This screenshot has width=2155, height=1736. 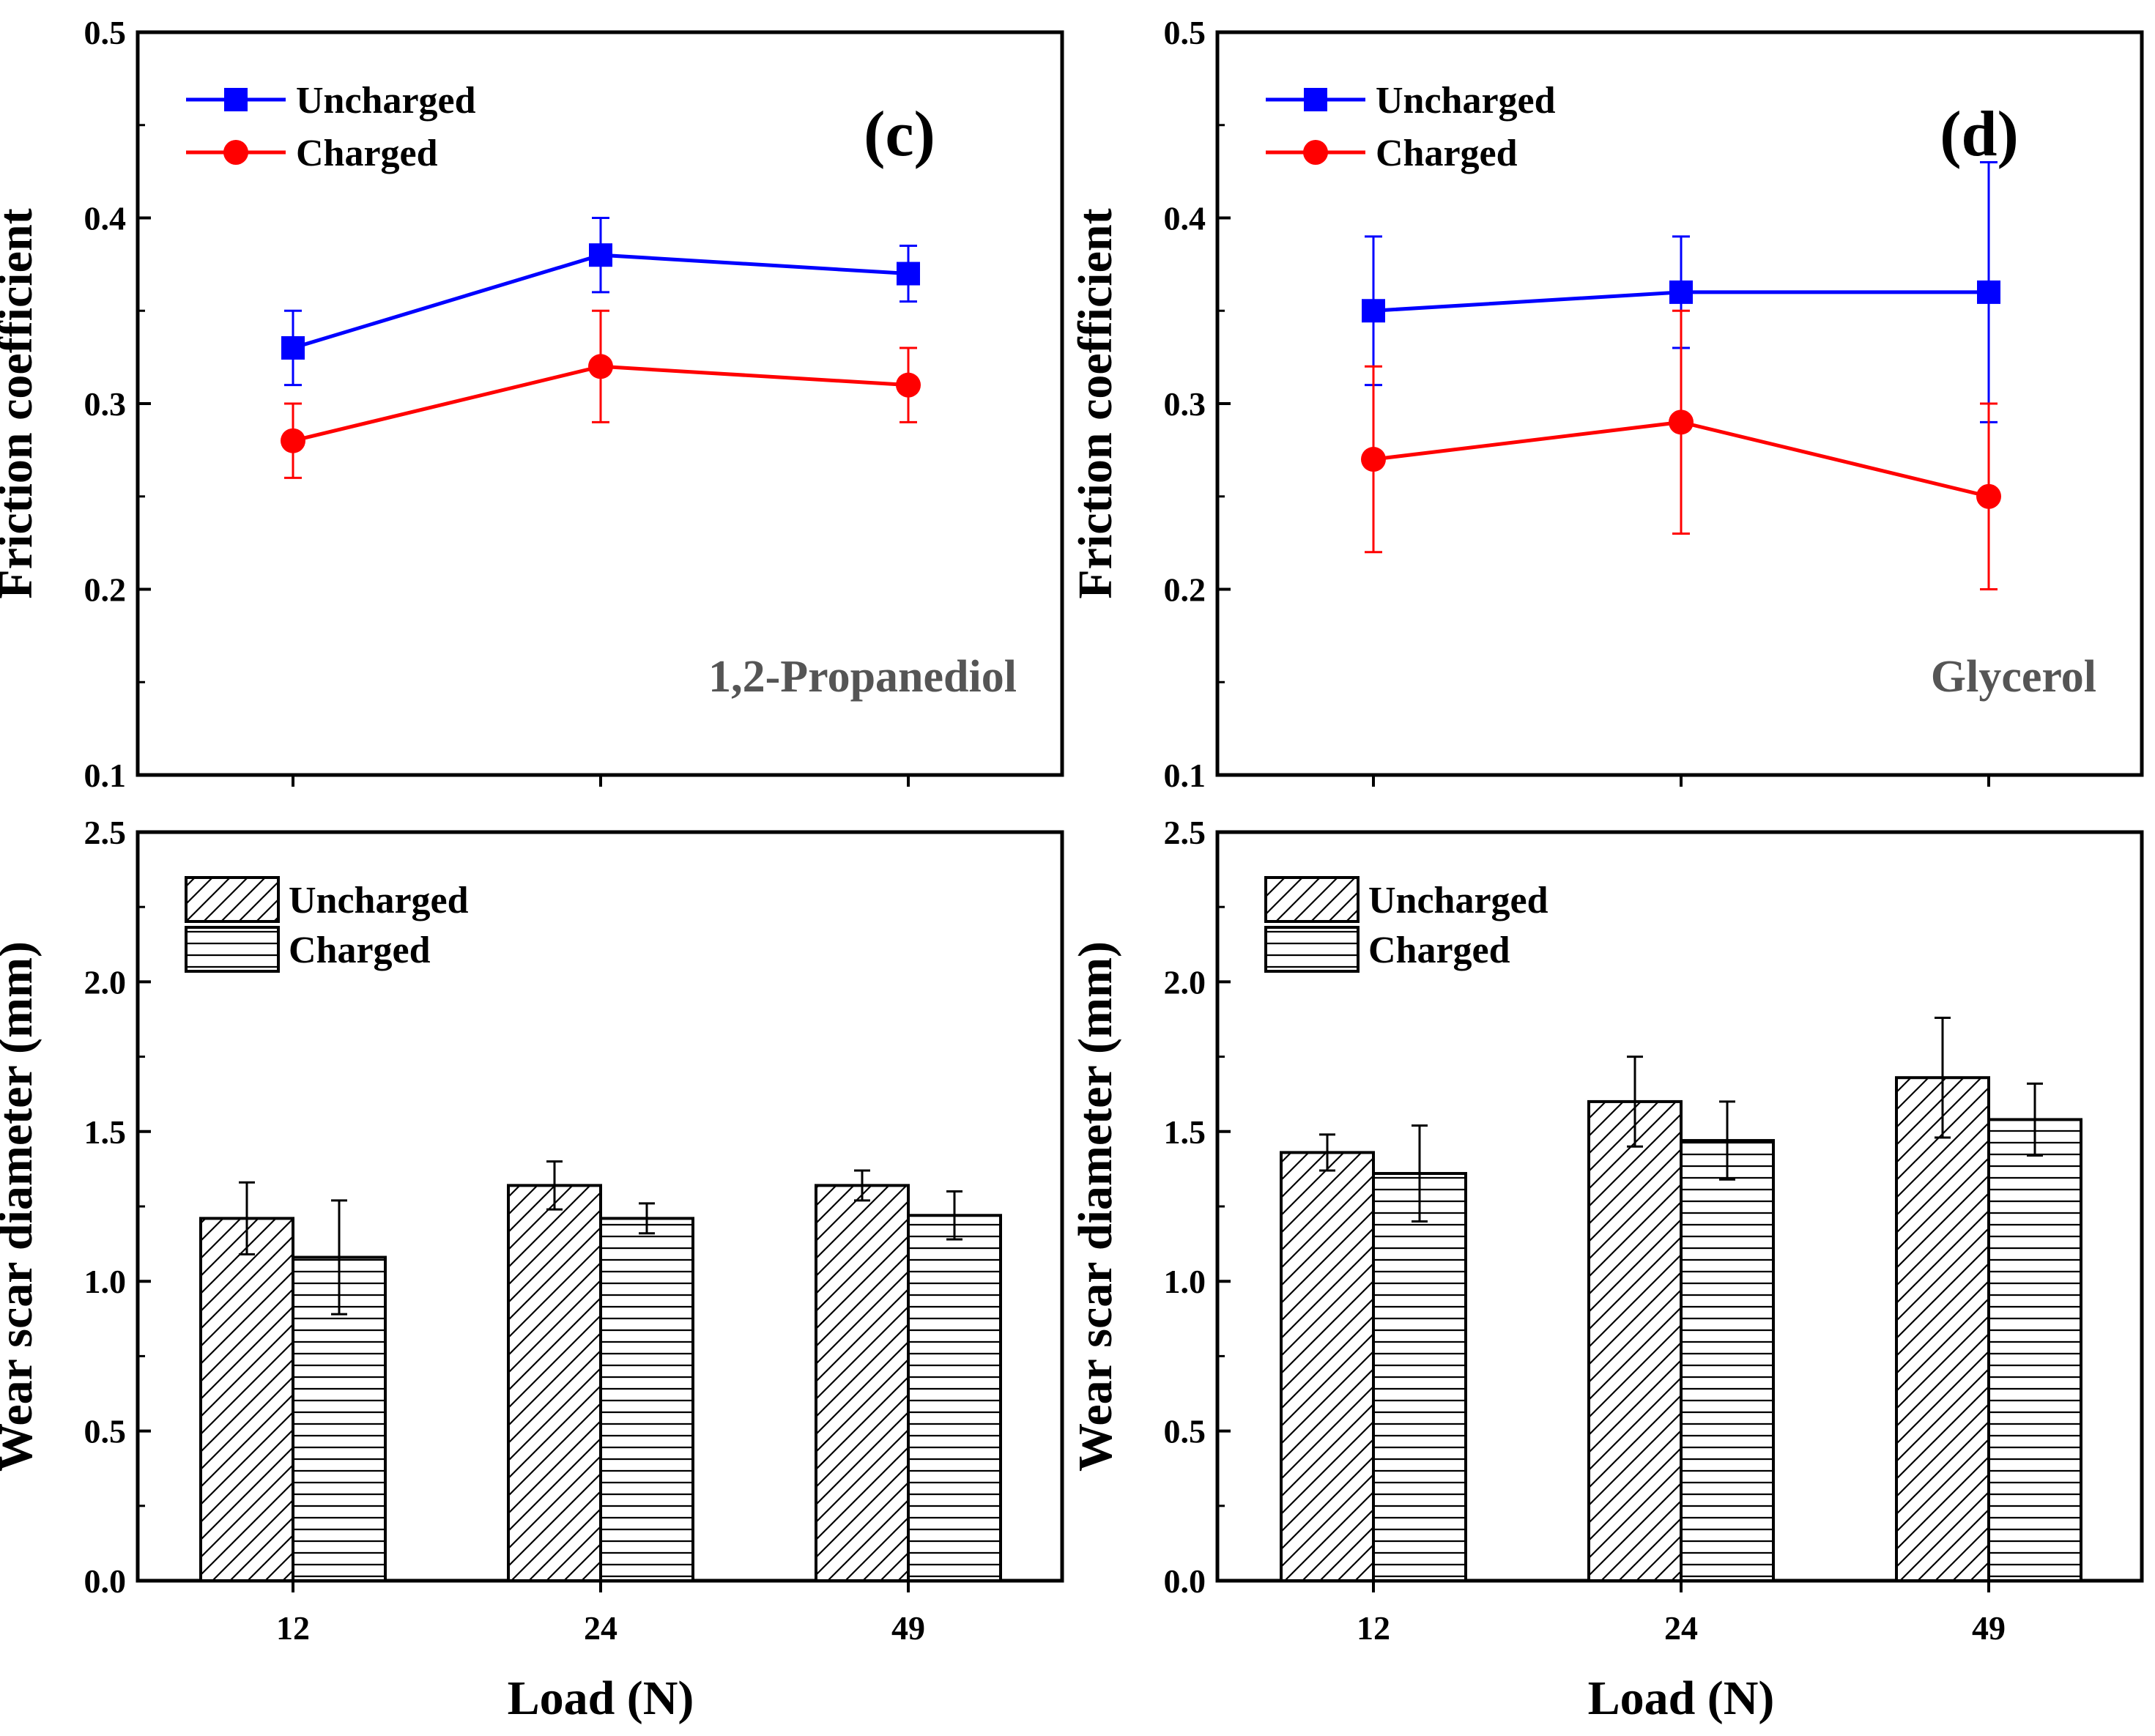 I want to click on shared-xlabel-left: Load (N), so click(x=601, y=1698).